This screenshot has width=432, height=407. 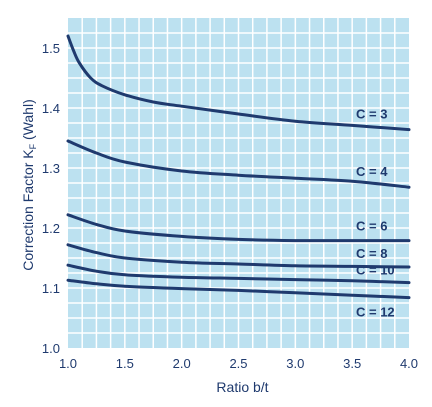 What do you see at coordinates (28, 210) in the screenshot?
I see `y-axis-title-main: Correction Factor K` at bounding box center [28, 210].